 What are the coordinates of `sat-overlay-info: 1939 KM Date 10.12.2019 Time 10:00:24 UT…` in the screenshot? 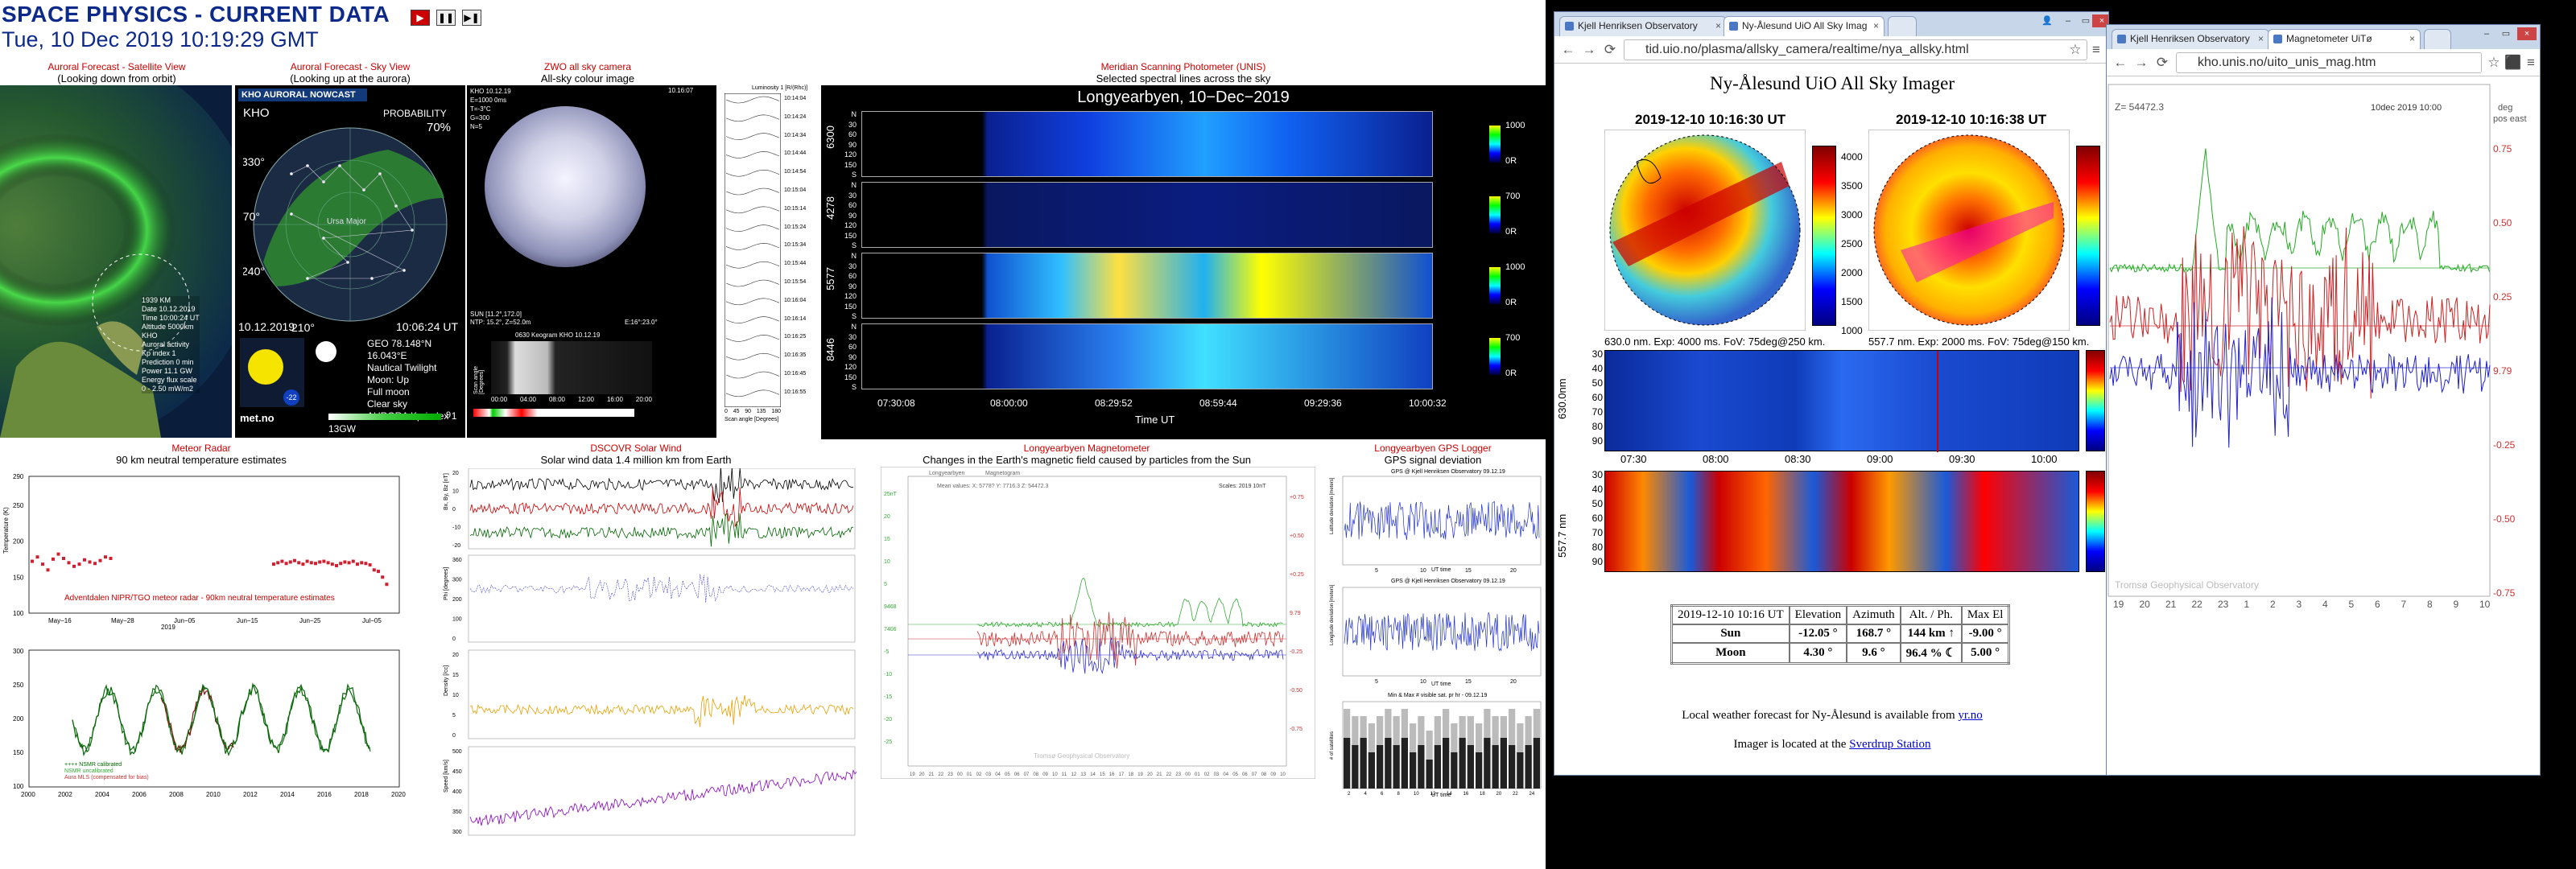 It's located at (171, 344).